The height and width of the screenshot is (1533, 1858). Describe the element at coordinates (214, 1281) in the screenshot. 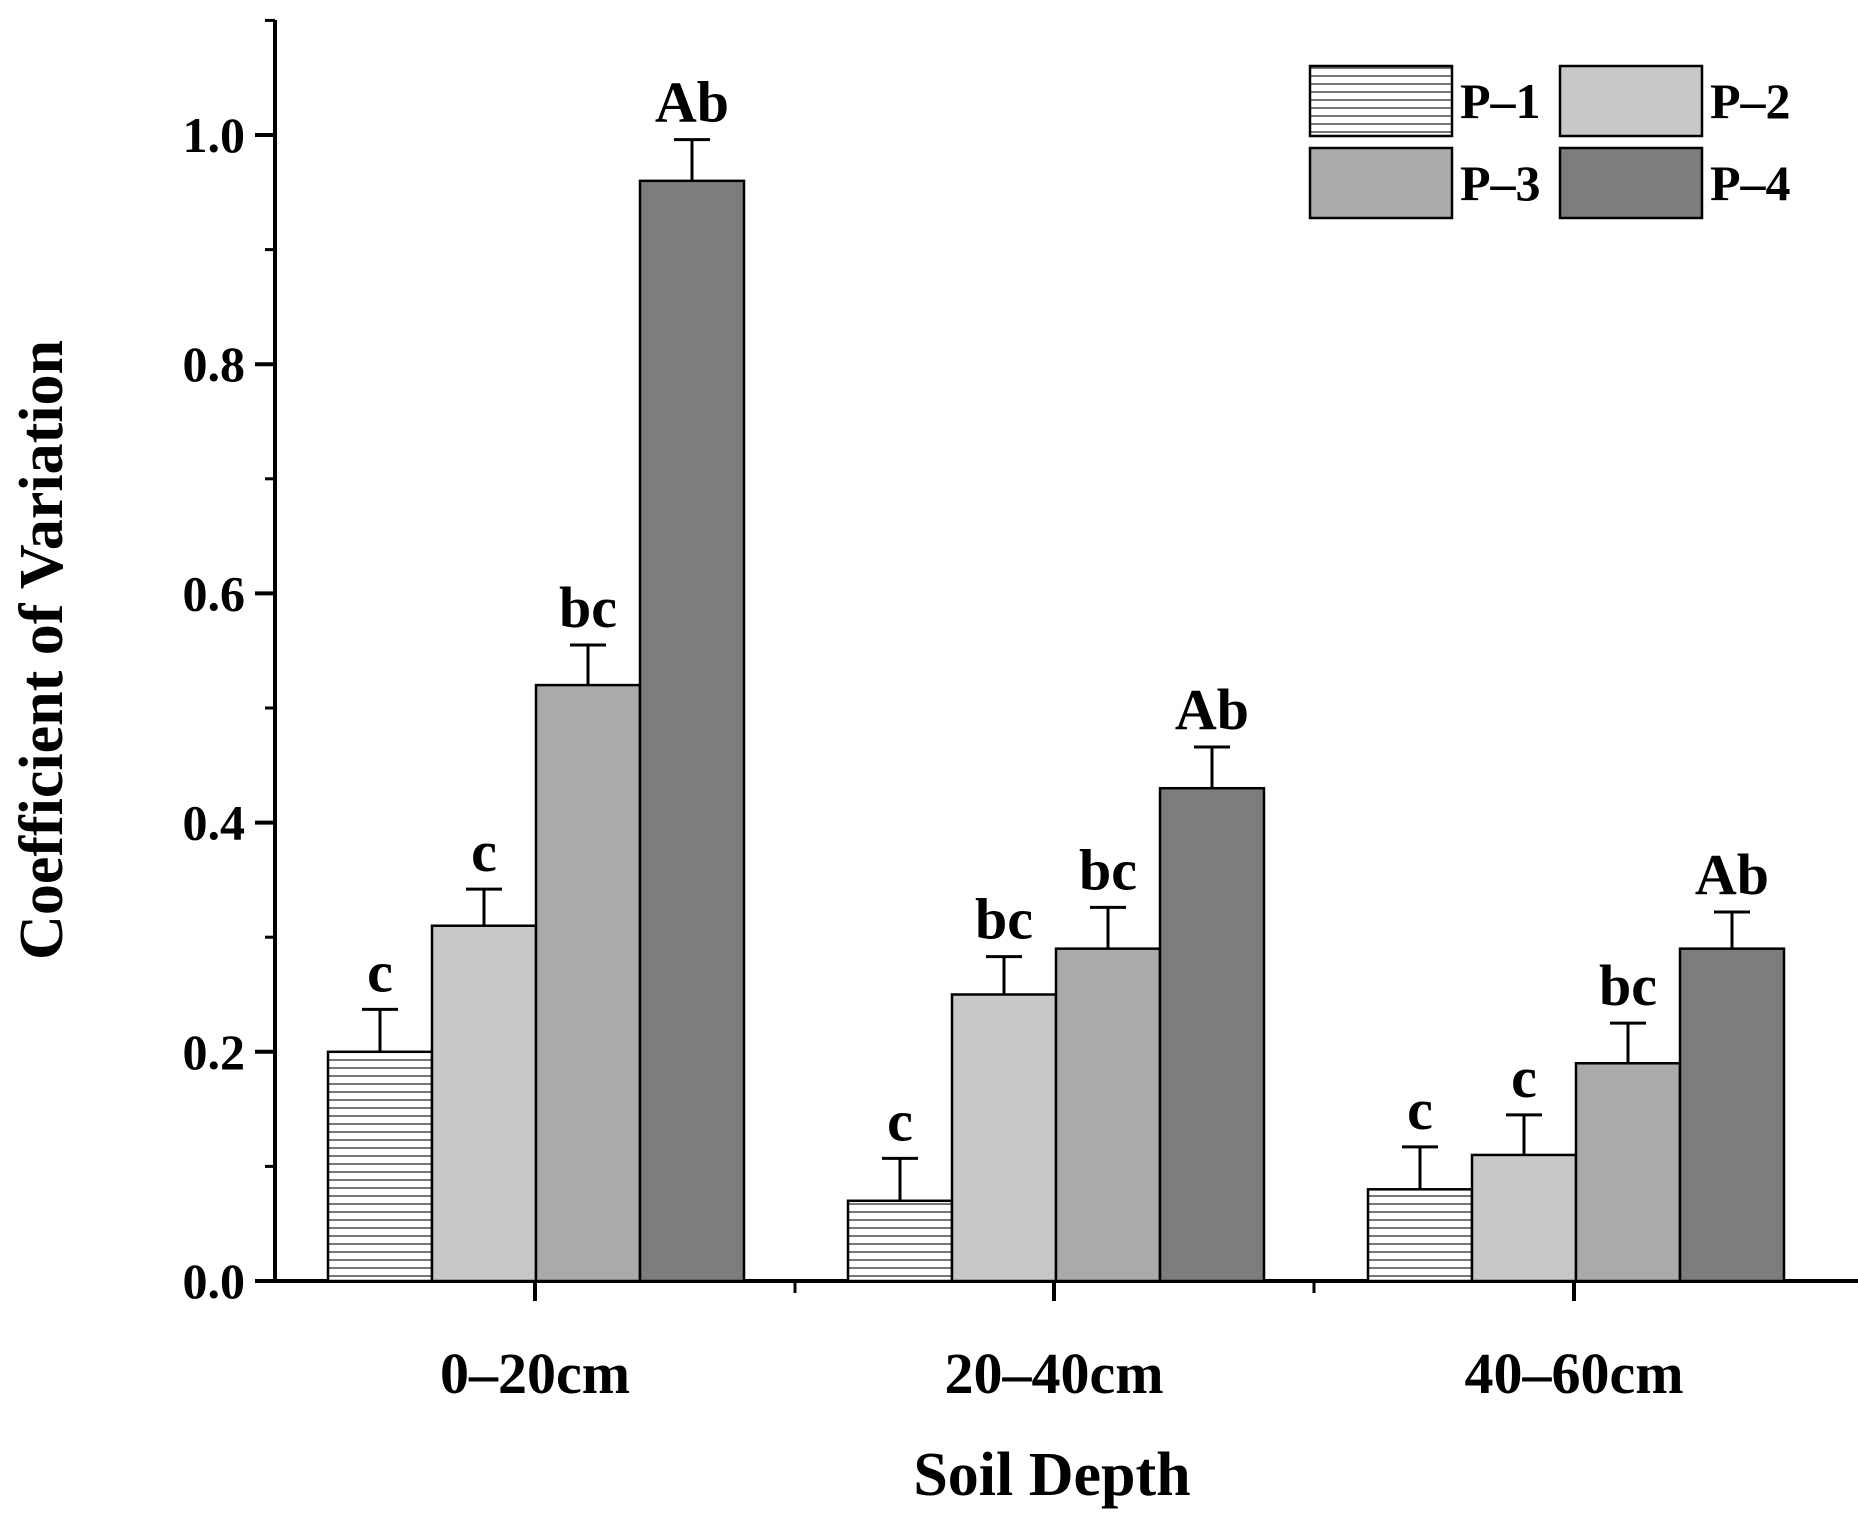

I see `y-tick-label: 0.0` at that location.